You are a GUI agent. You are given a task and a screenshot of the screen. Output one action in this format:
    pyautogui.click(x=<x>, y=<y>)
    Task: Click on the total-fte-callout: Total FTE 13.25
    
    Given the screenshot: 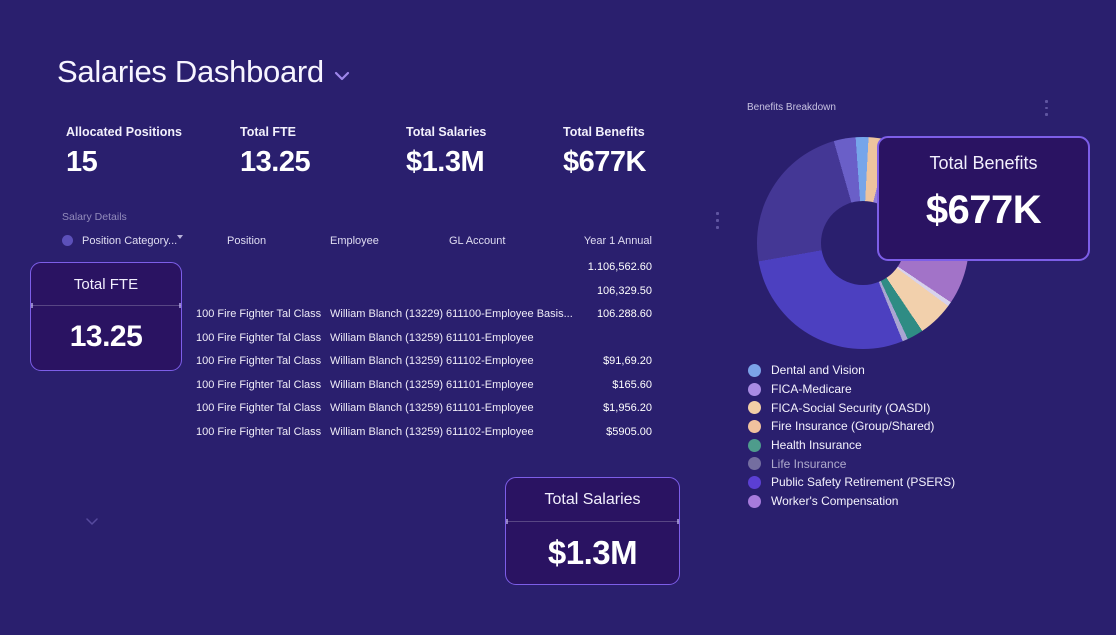 What is the action you would take?
    pyautogui.click(x=106, y=316)
    